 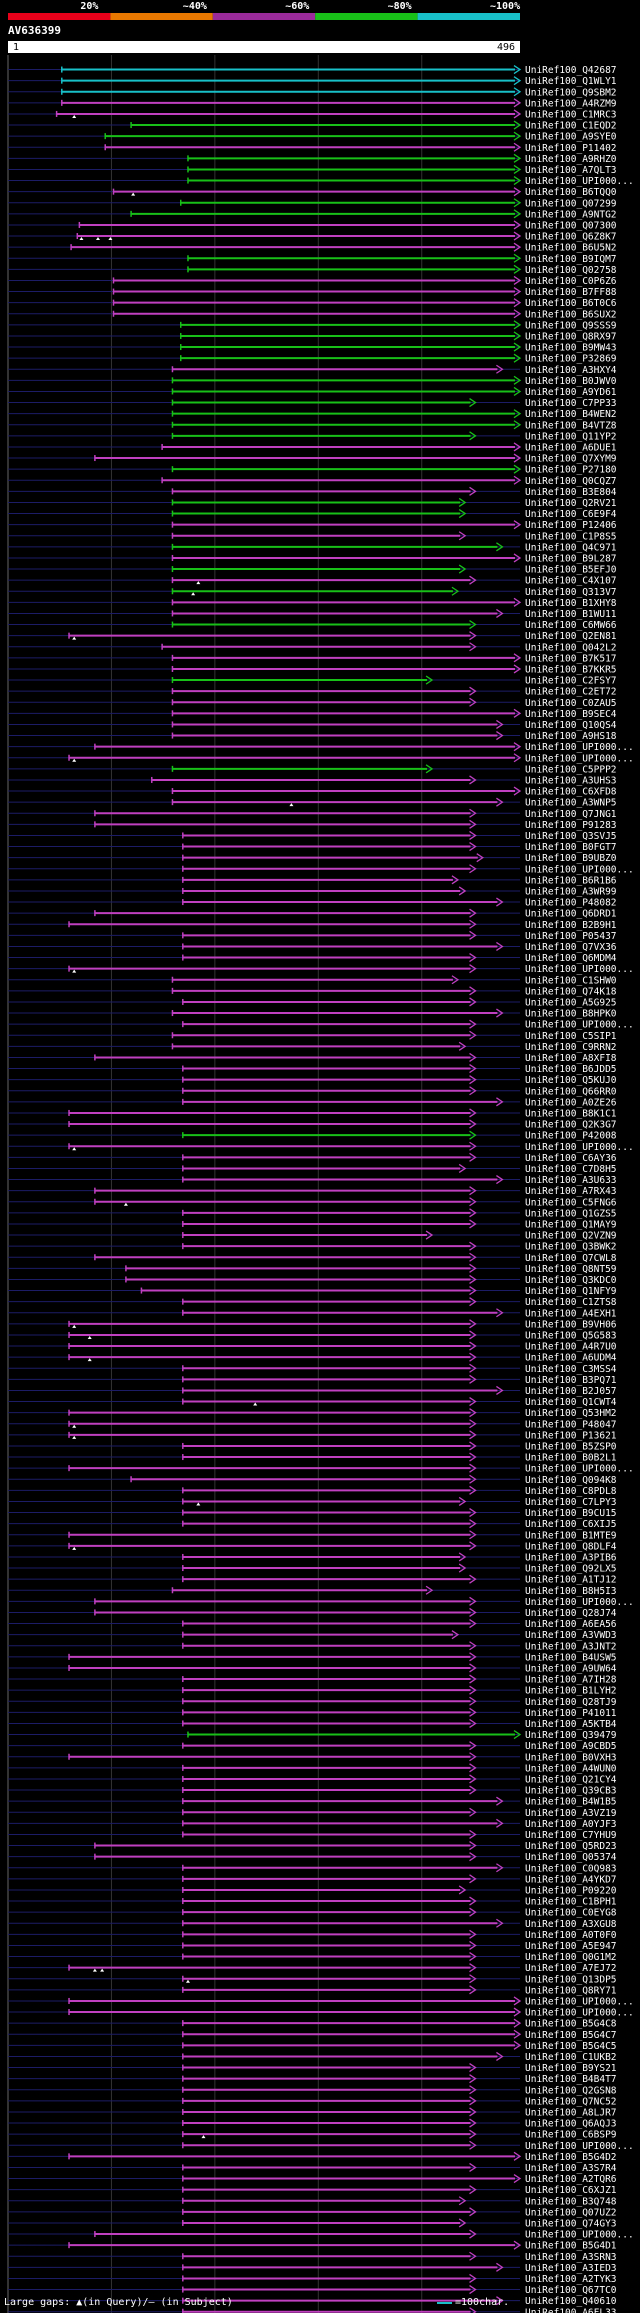 What do you see at coordinates (571, 1657) in the screenshot?
I see `hit-label: UniRef100_B4USW5` at bounding box center [571, 1657].